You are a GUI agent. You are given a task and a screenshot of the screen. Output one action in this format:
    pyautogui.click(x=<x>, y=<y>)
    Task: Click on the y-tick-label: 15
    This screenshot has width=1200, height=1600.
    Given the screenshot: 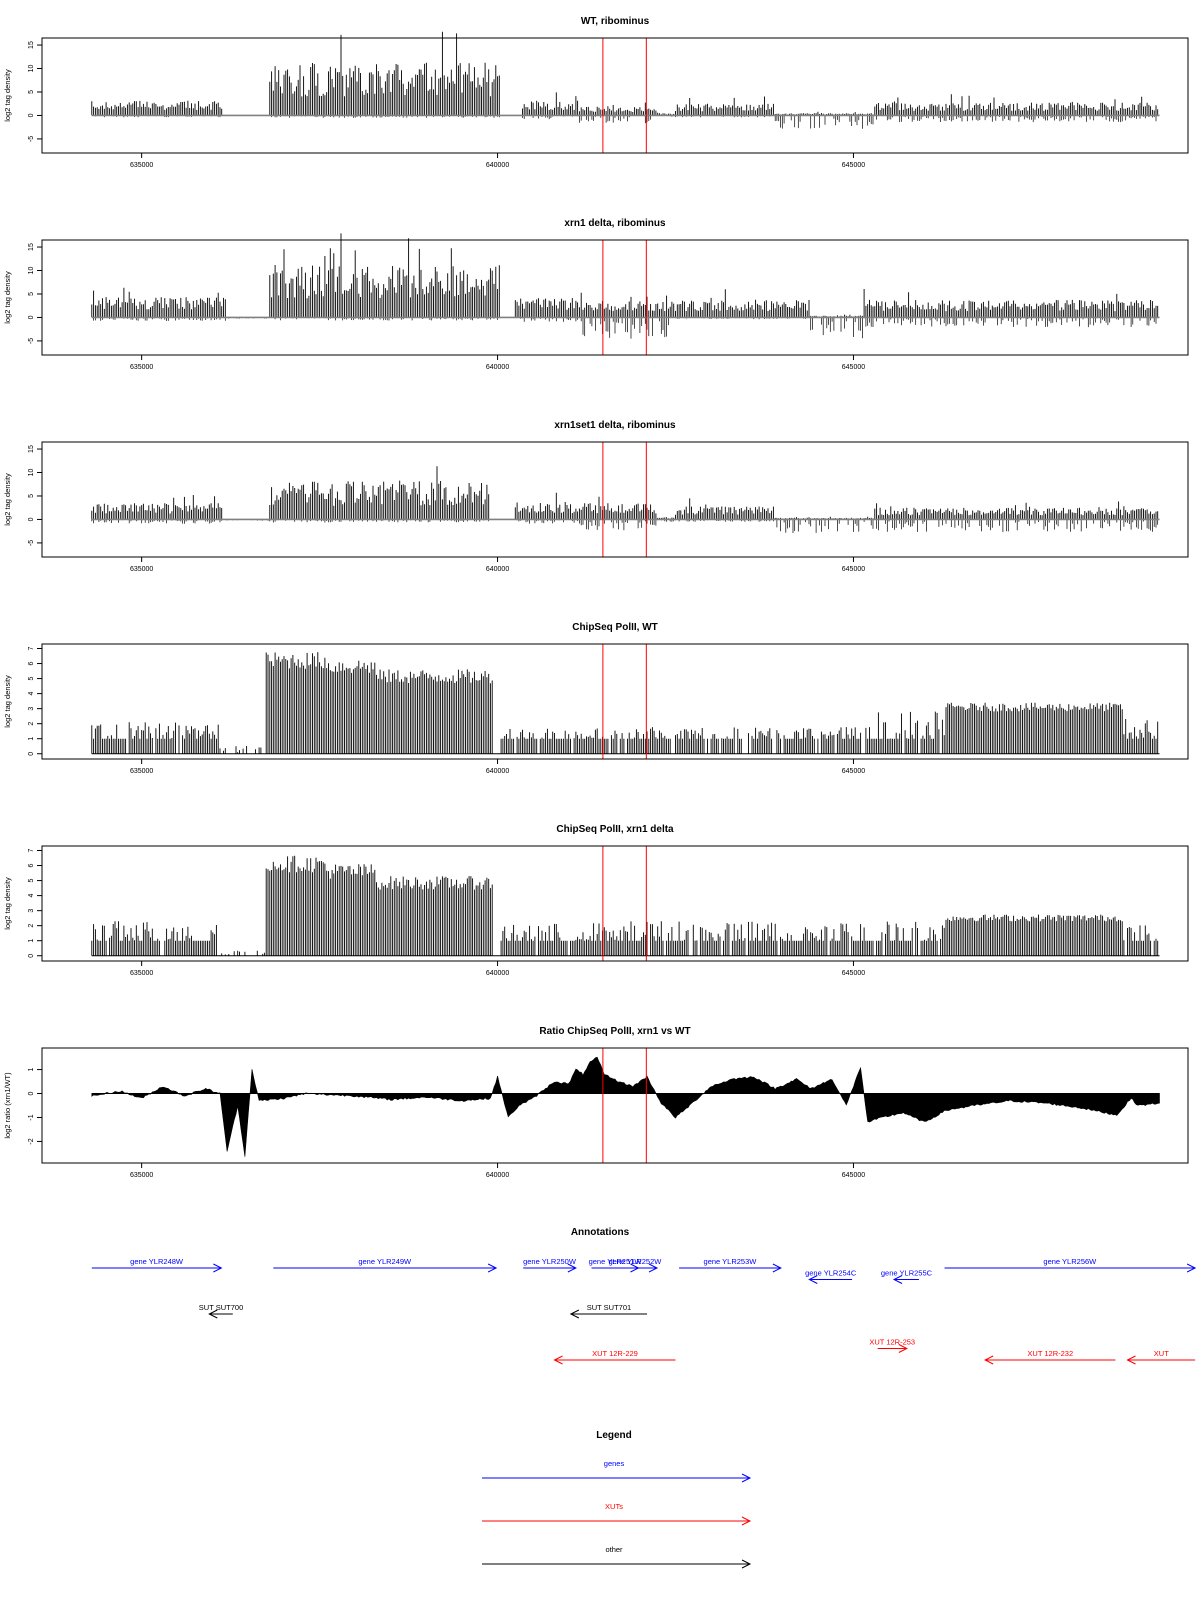 What is the action you would take?
    pyautogui.click(x=31, y=247)
    